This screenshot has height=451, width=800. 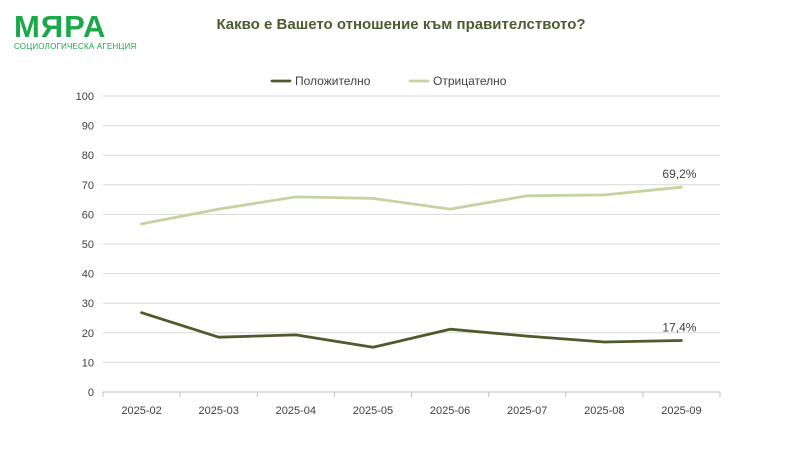 I want to click on legend-label: Отрицателно, so click(x=470, y=81).